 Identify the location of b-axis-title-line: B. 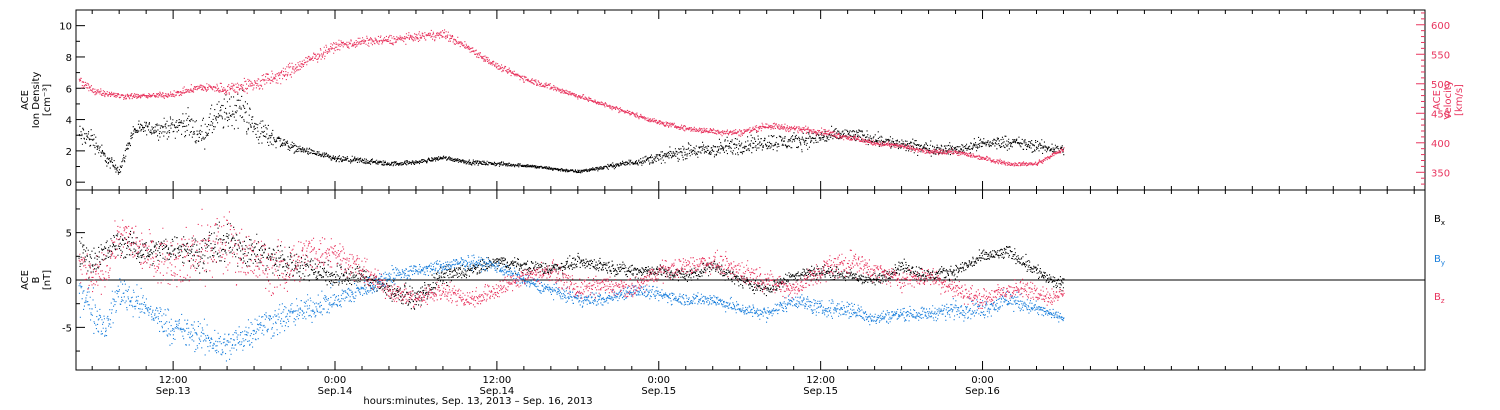
(36, 279).